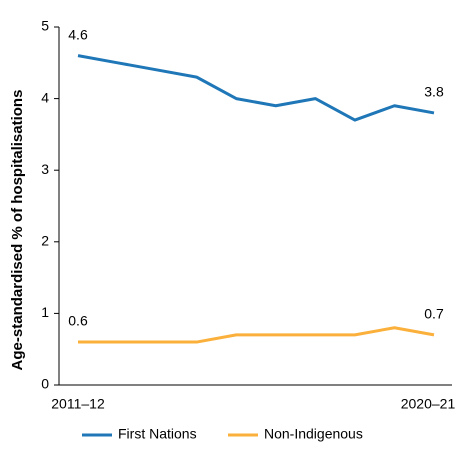 This screenshot has width=476, height=456. What do you see at coordinates (313, 434) in the screenshot?
I see `legend-label: Non-Indigenous` at bounding box center [313, 434].